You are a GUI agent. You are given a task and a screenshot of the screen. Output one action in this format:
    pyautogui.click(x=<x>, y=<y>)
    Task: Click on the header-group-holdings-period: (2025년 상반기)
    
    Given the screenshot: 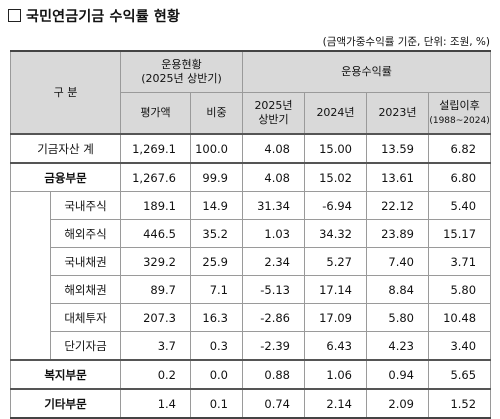 What is the action you would take?
    pyautogui.click(x=181, y=78)
    